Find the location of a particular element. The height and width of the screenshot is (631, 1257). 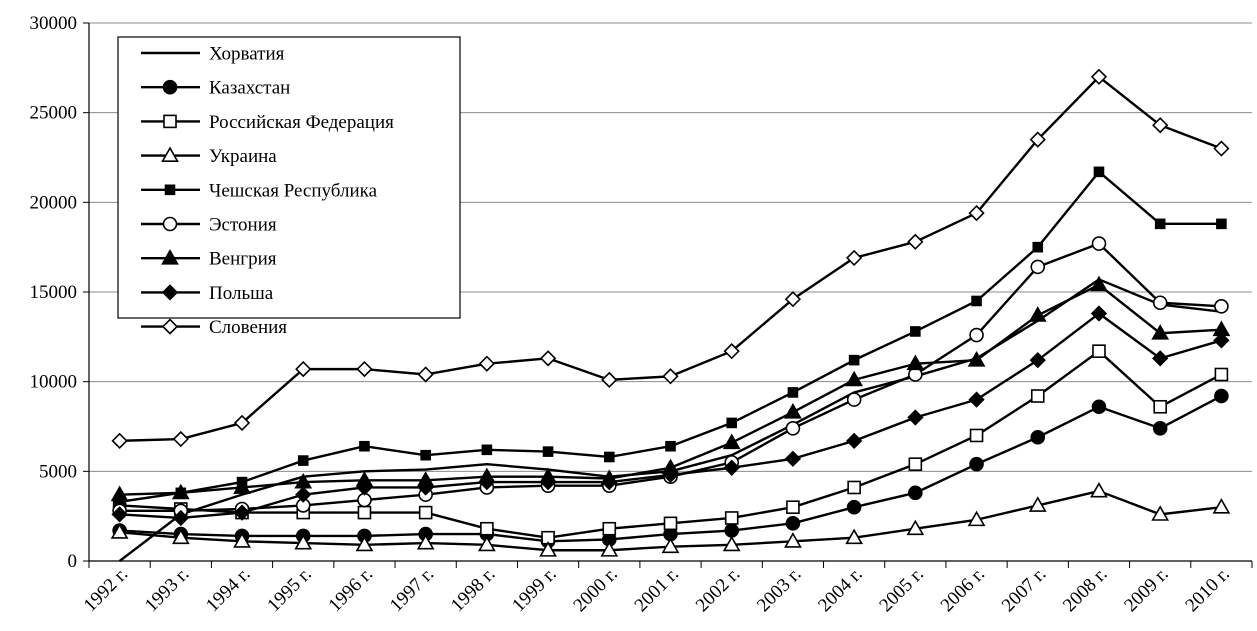

legend-item: Венгрия is located at coordinates (209, 259).